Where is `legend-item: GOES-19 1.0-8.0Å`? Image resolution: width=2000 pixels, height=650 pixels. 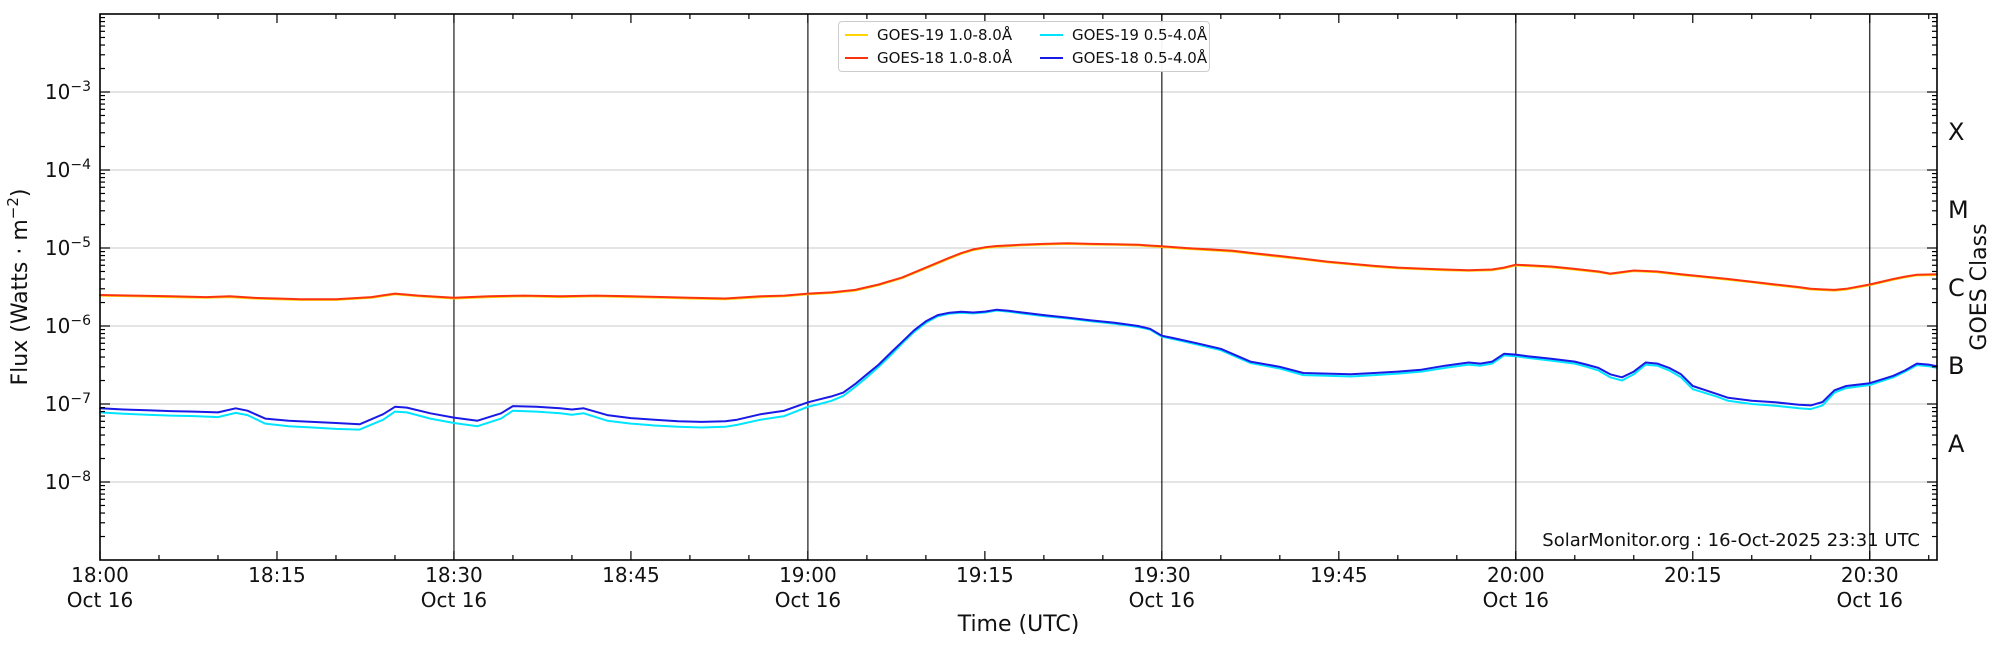
legend-item: GOES-19 1.0-8.0Å is located at coordinates (942, 35).